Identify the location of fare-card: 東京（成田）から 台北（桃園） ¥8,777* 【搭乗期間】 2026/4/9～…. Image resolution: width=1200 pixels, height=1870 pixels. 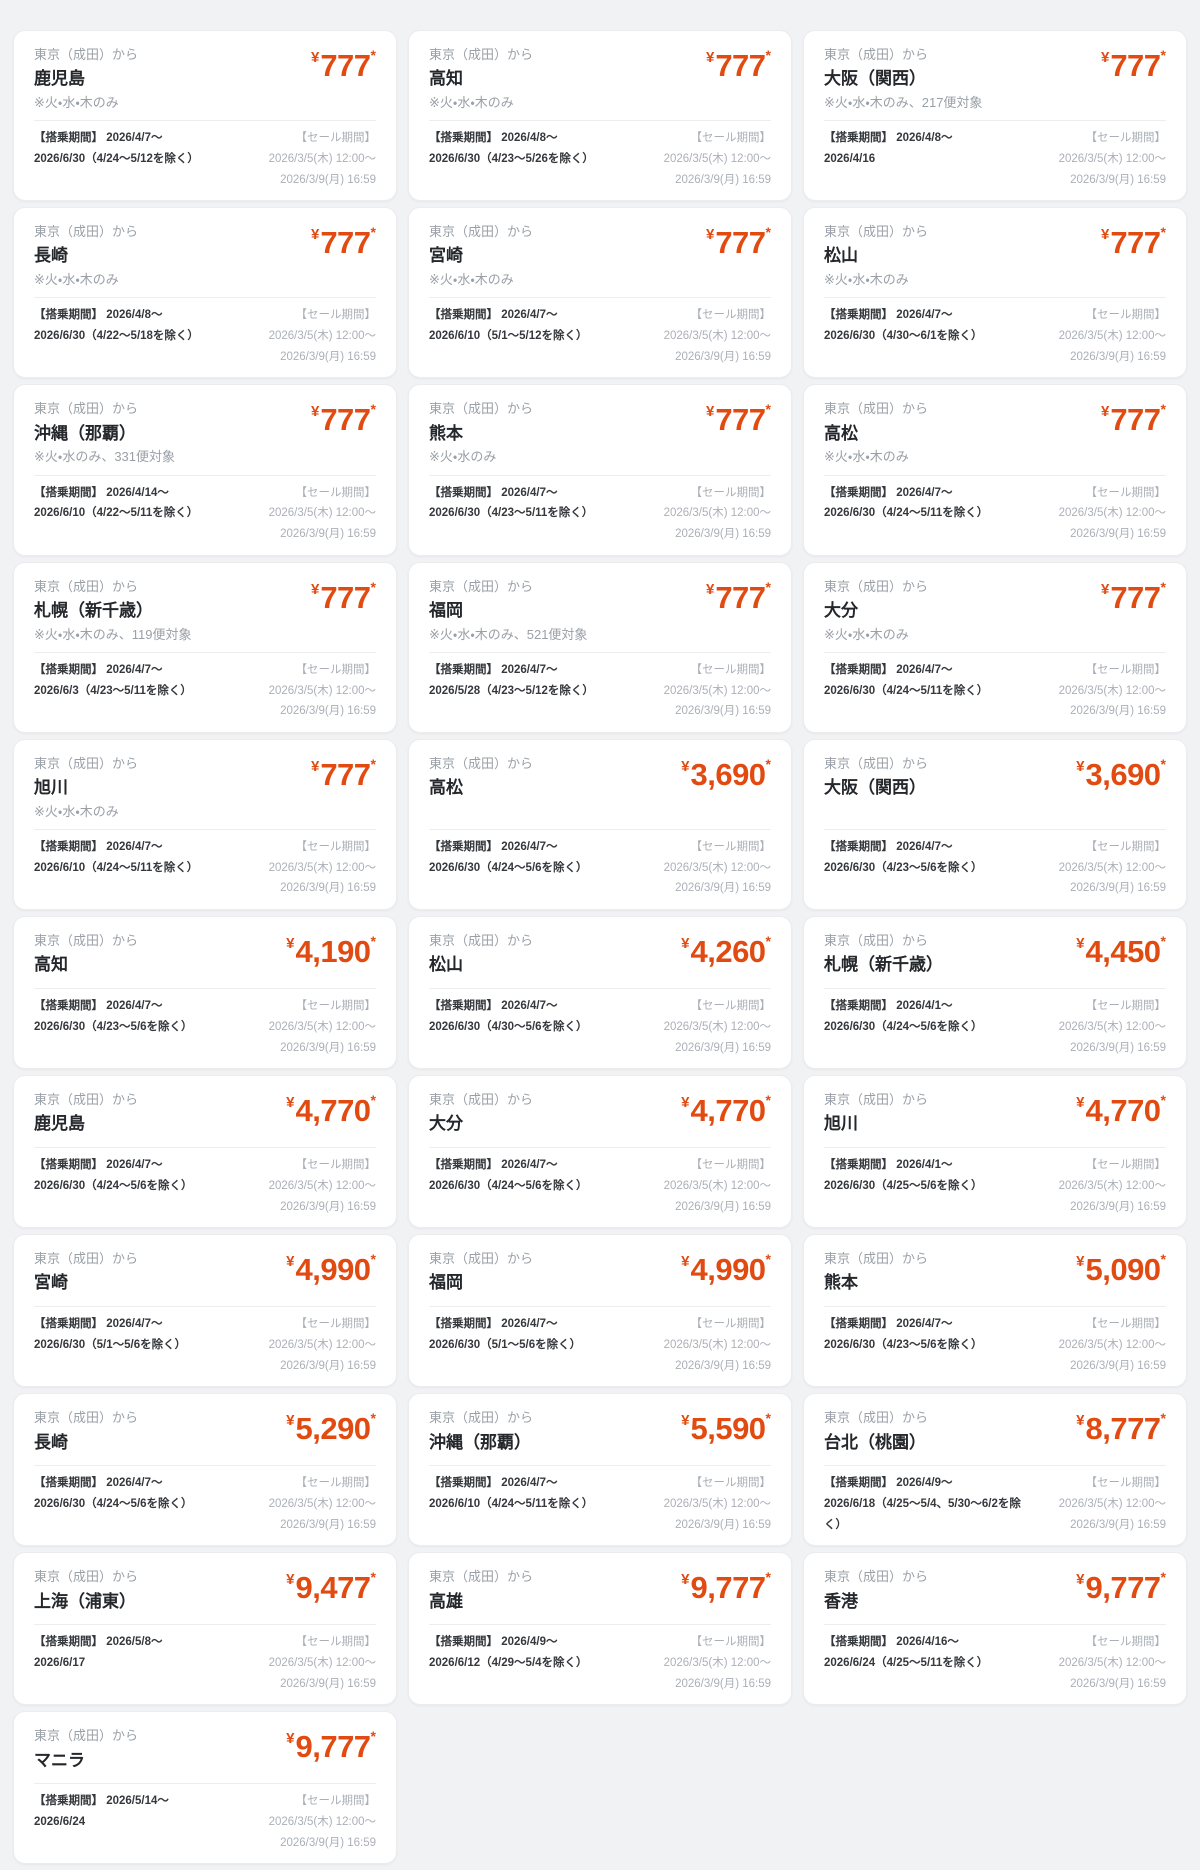
(995, 1470).